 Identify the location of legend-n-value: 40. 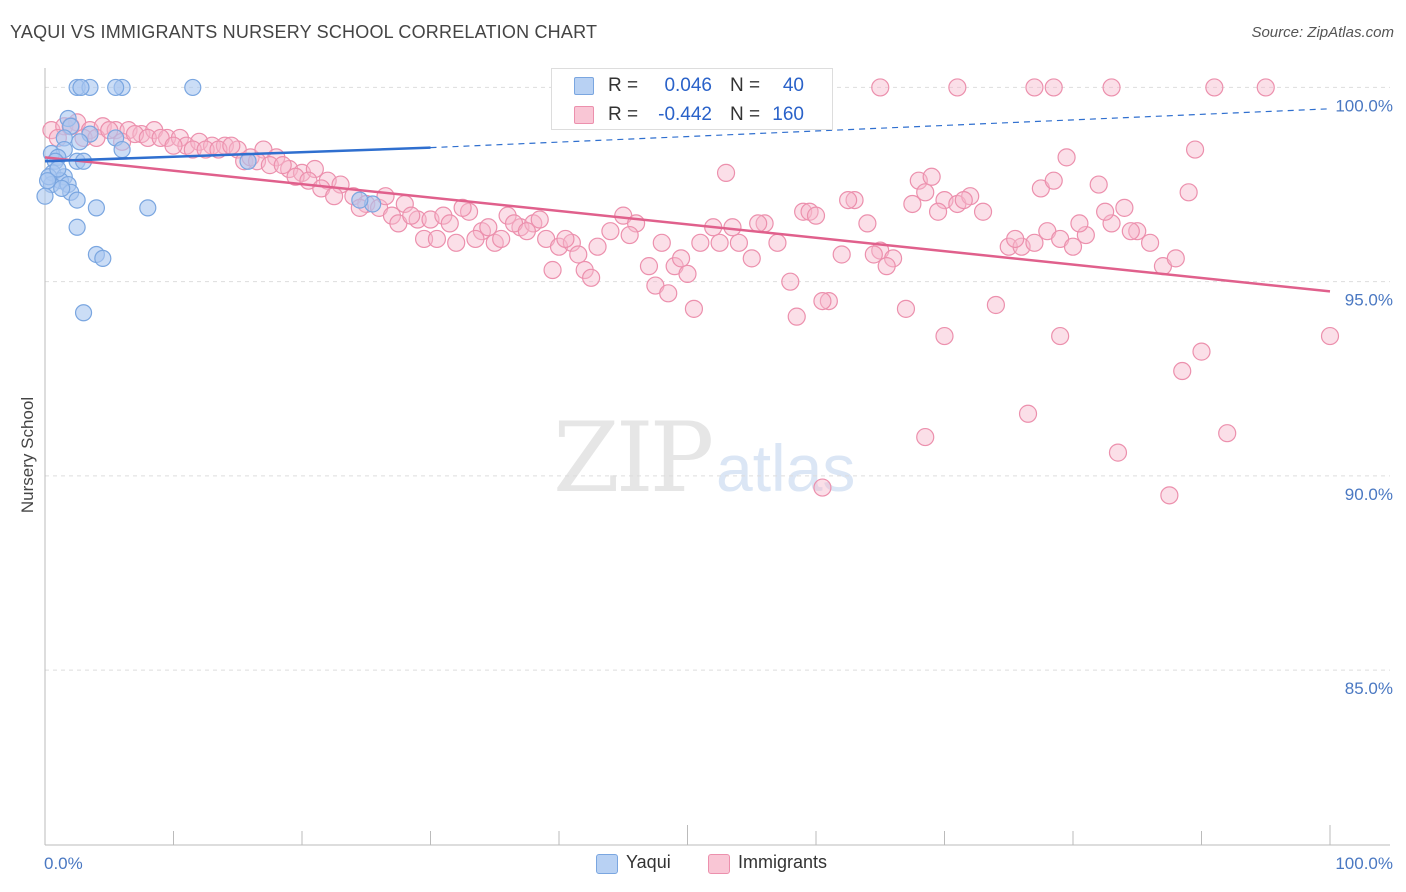
(793, 85).